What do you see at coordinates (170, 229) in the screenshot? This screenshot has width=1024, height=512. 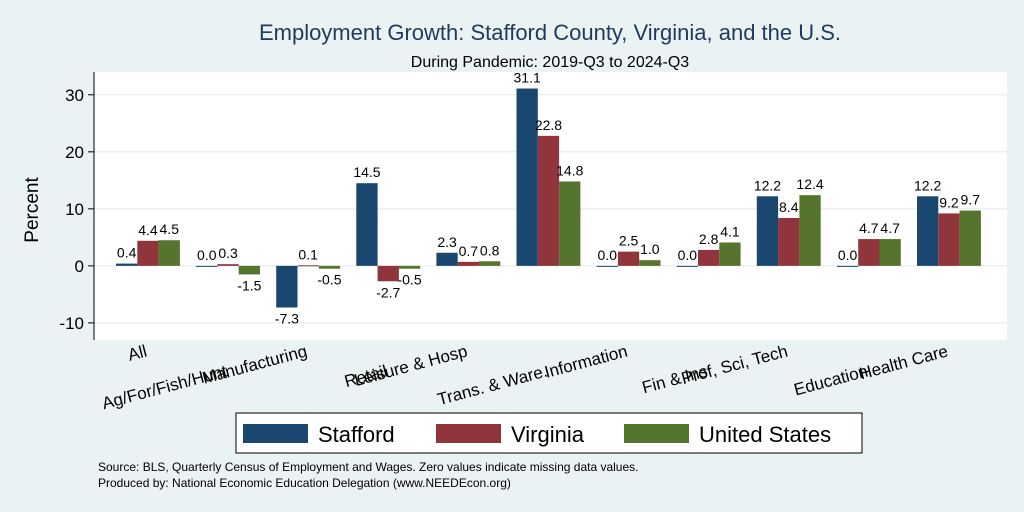 I see `data-label: 4.5` at bounding box center [170, 229].